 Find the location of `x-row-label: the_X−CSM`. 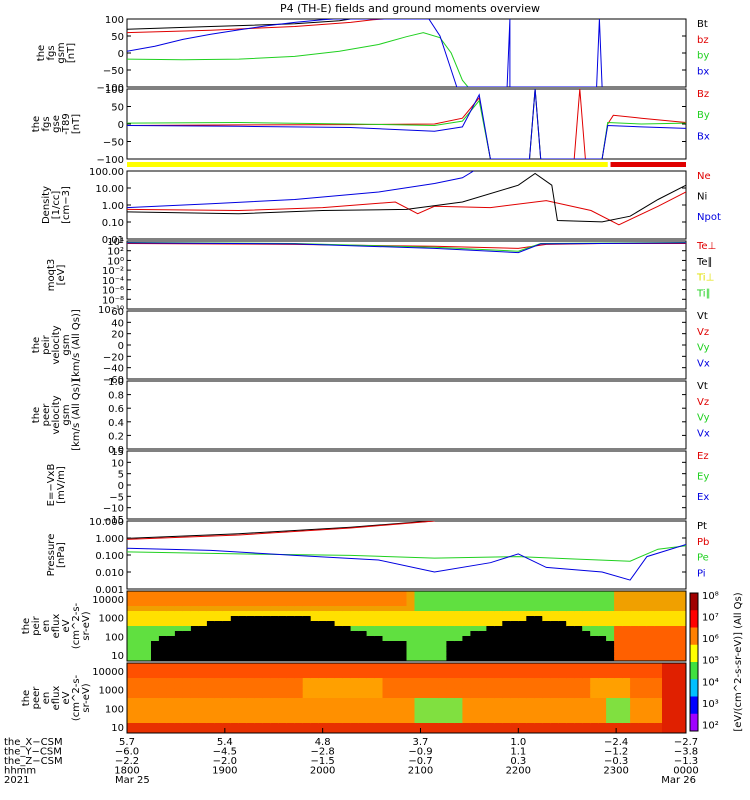

x-row-label: the_X−CSM is located at coordinates (33, 742).